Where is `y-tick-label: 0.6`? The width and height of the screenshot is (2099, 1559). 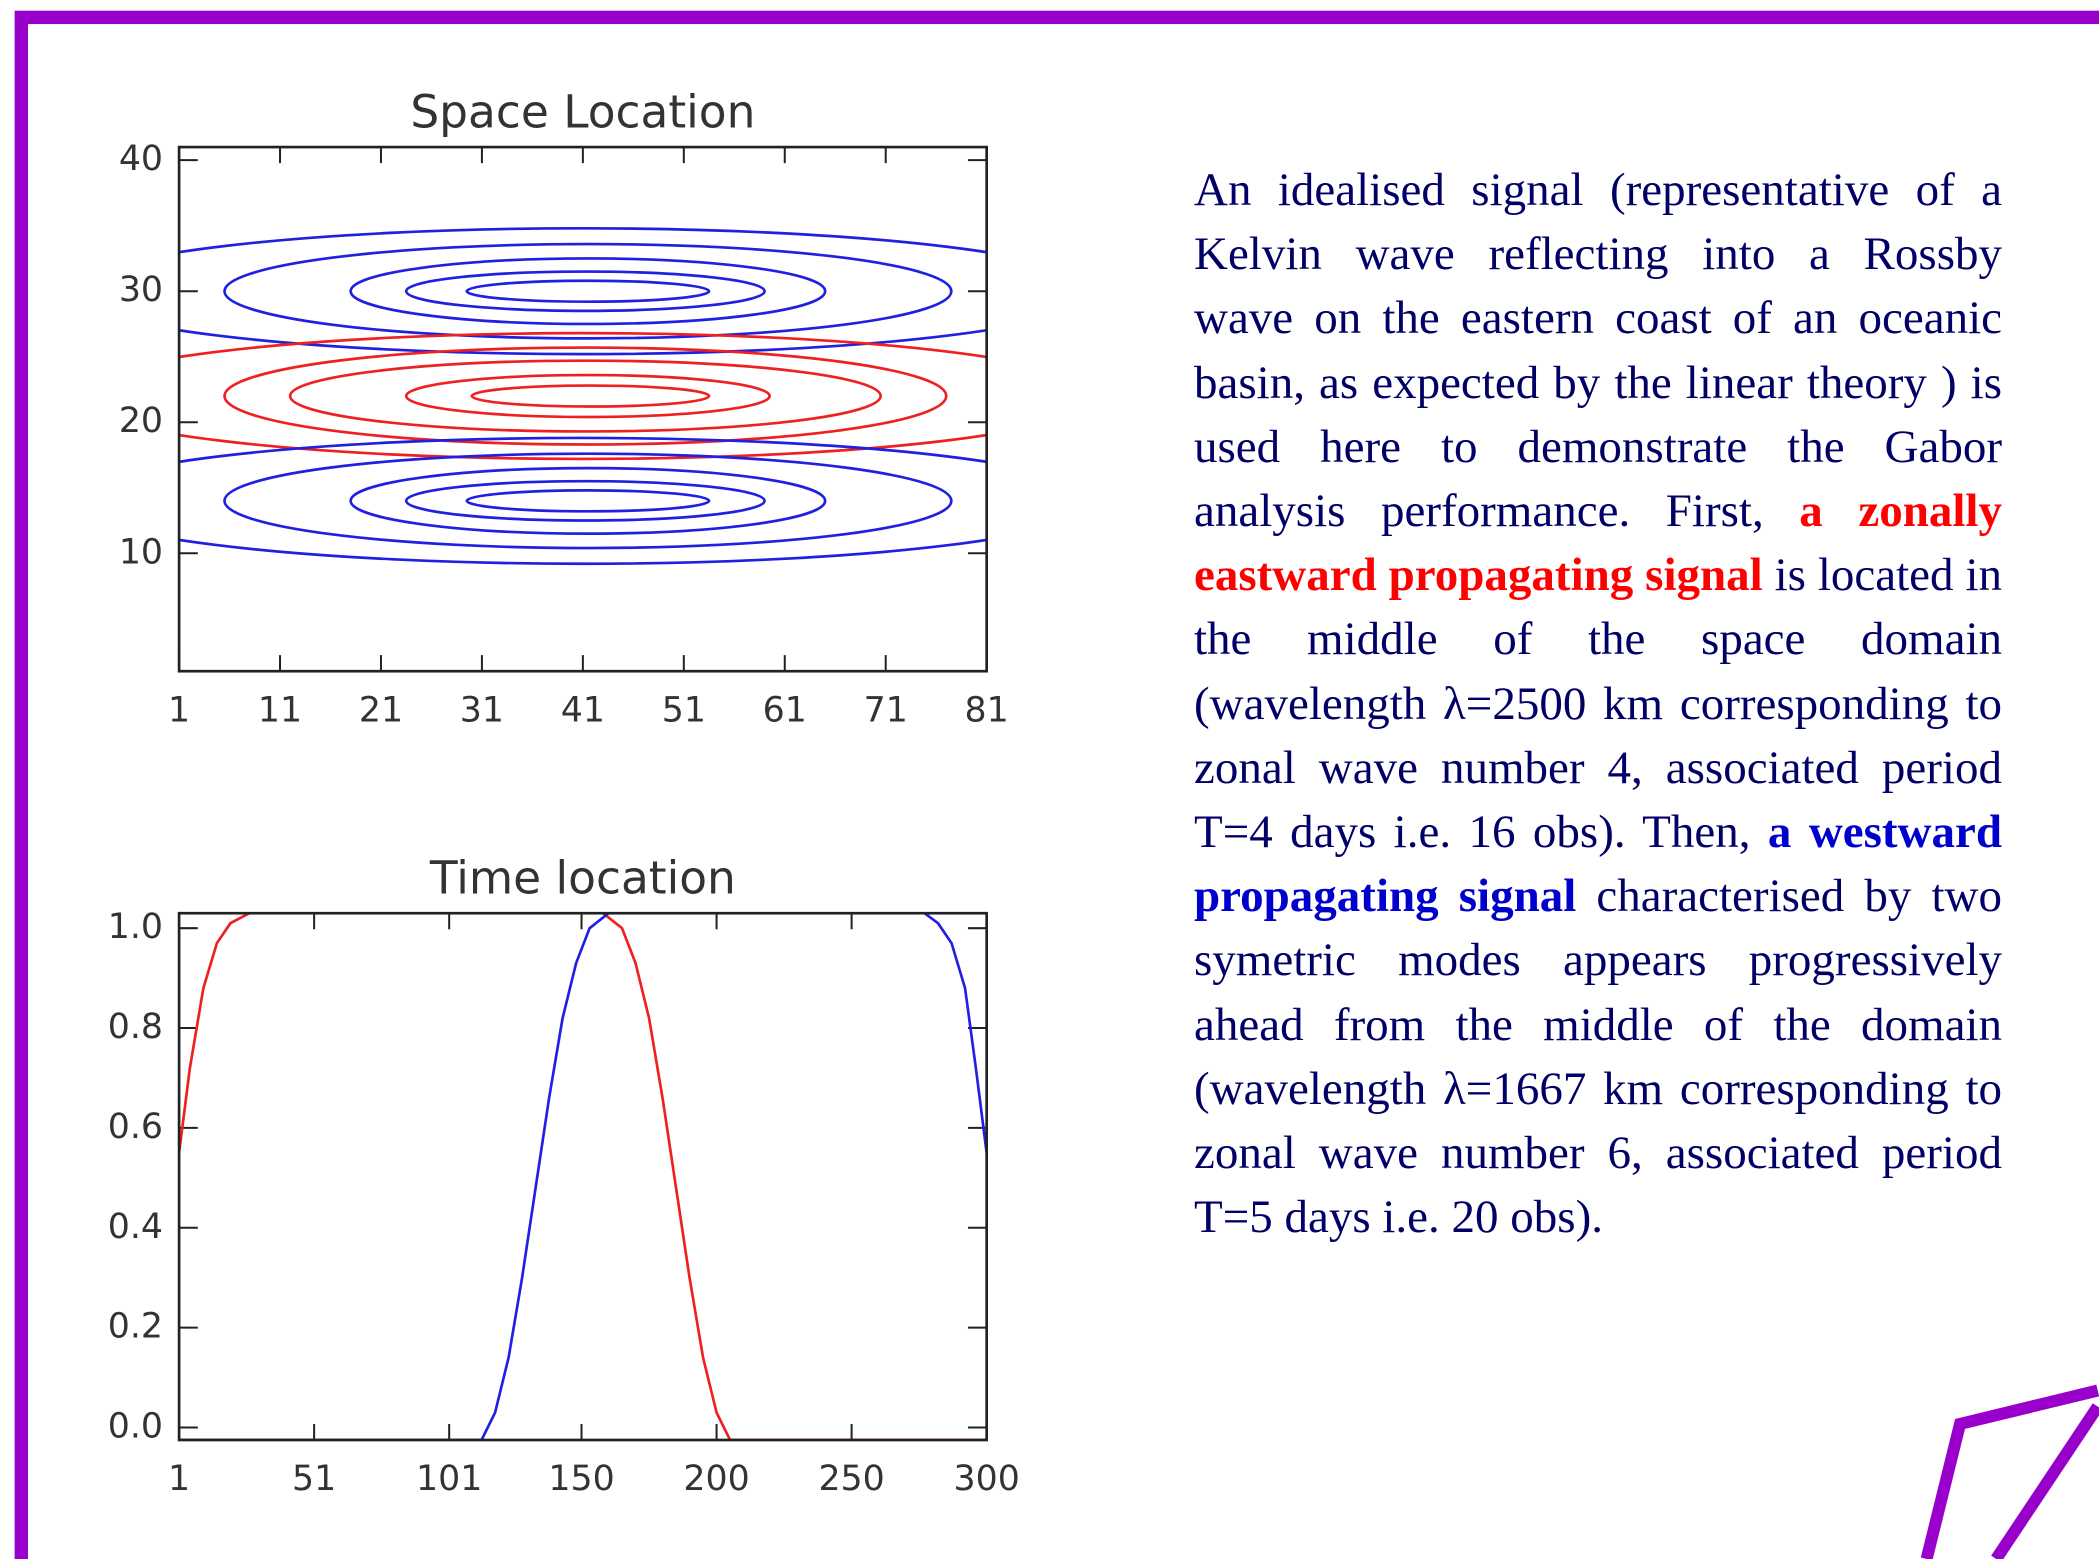
y-tick-label: 0.6 is located at coordinates (135, 1127).